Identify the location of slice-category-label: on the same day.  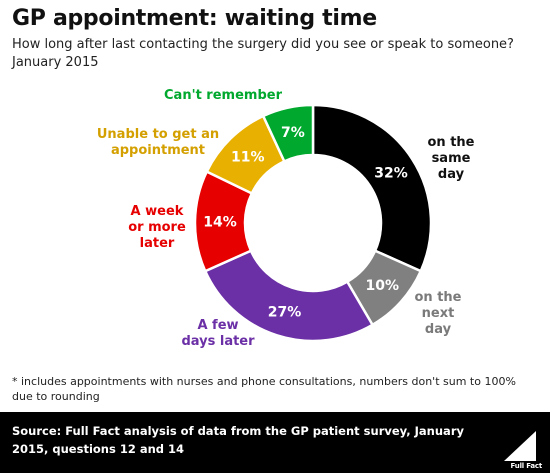
(451, 158).